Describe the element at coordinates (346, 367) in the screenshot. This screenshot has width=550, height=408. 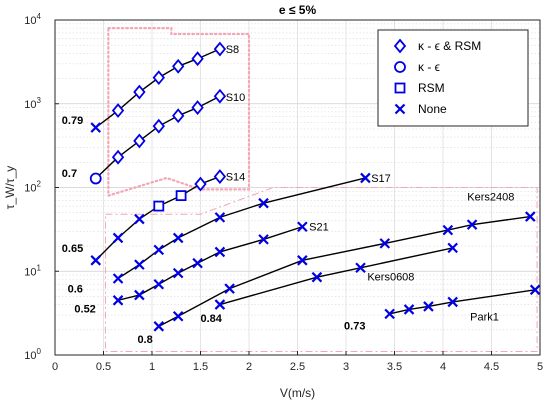
I see `x-tick-label: 3` at that location.